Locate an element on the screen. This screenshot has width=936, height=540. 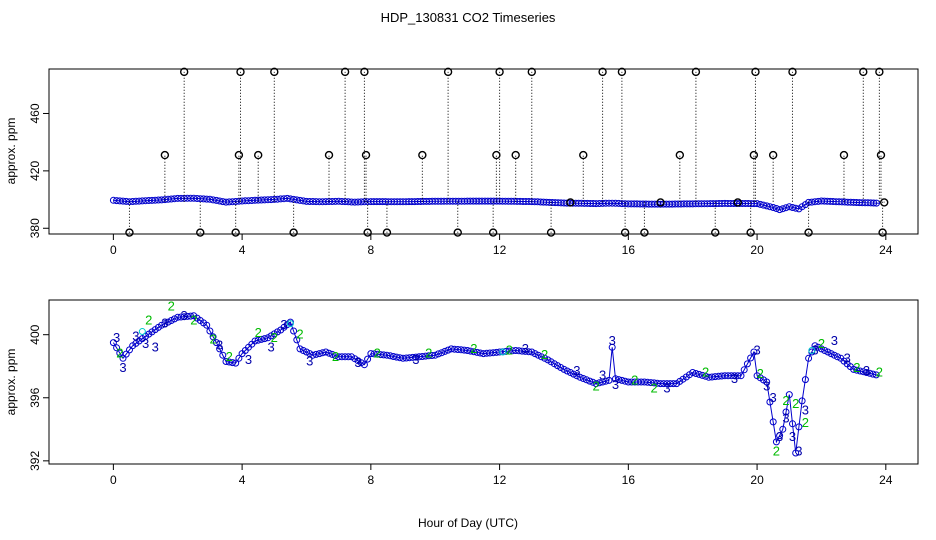
bot-x-tick-label: 16 is located at coordinates (629, 480).